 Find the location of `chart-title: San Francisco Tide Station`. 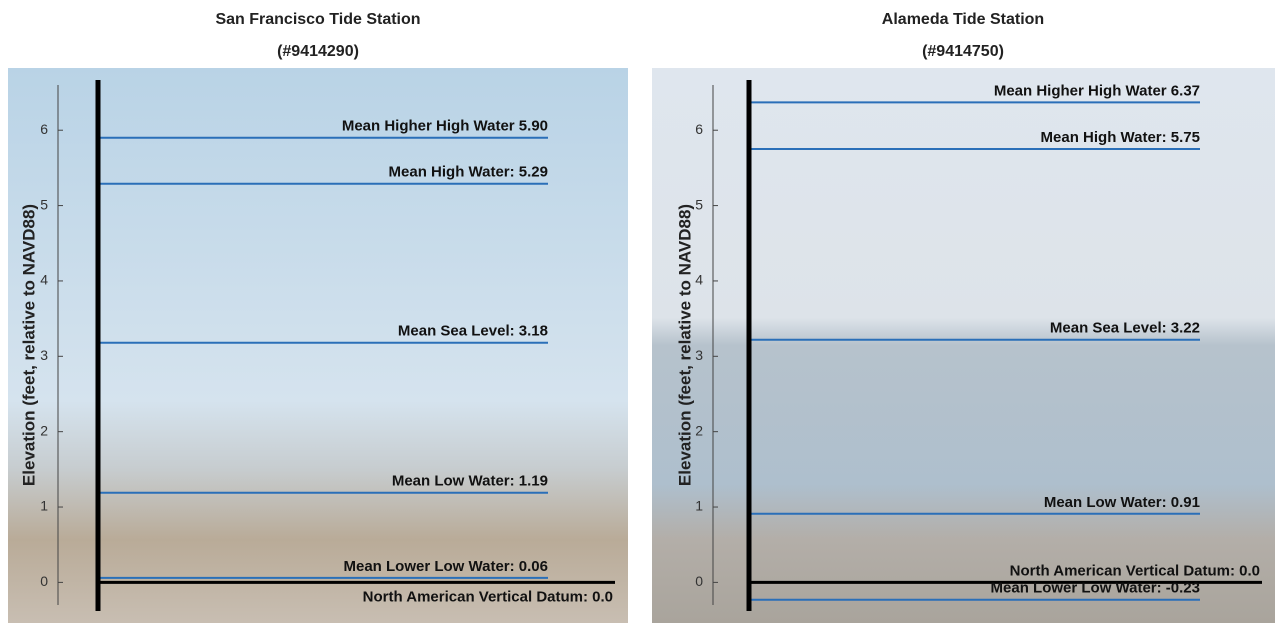

chart-title: San Francisco Tide Station is located at coordinates (317, 19).